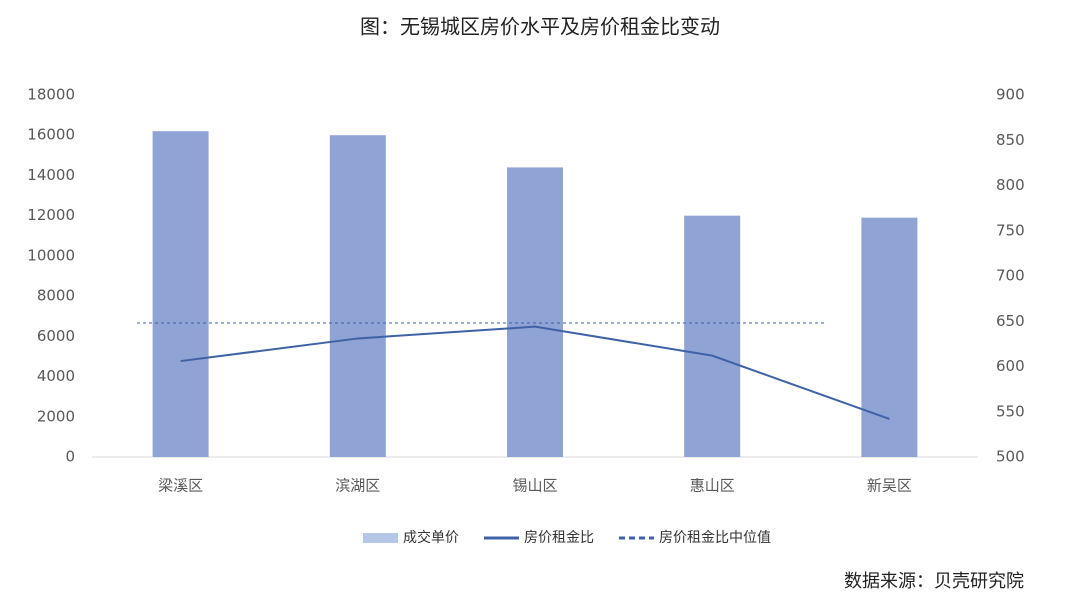 The width and height of the screenshot is (1080, 608). What do you see at coordinates (51, 175) in the screenshot?
I see `y-tick-label: 14000` at bounding box center [51, 175].